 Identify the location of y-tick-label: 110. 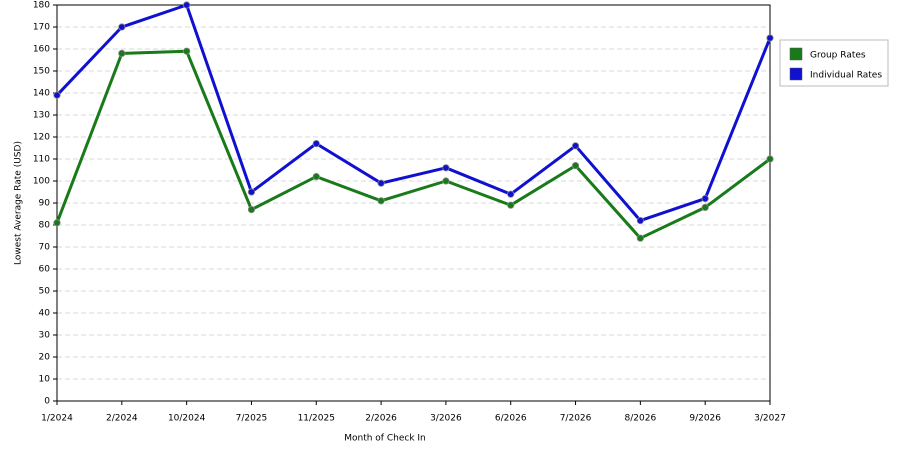
(41, 160).